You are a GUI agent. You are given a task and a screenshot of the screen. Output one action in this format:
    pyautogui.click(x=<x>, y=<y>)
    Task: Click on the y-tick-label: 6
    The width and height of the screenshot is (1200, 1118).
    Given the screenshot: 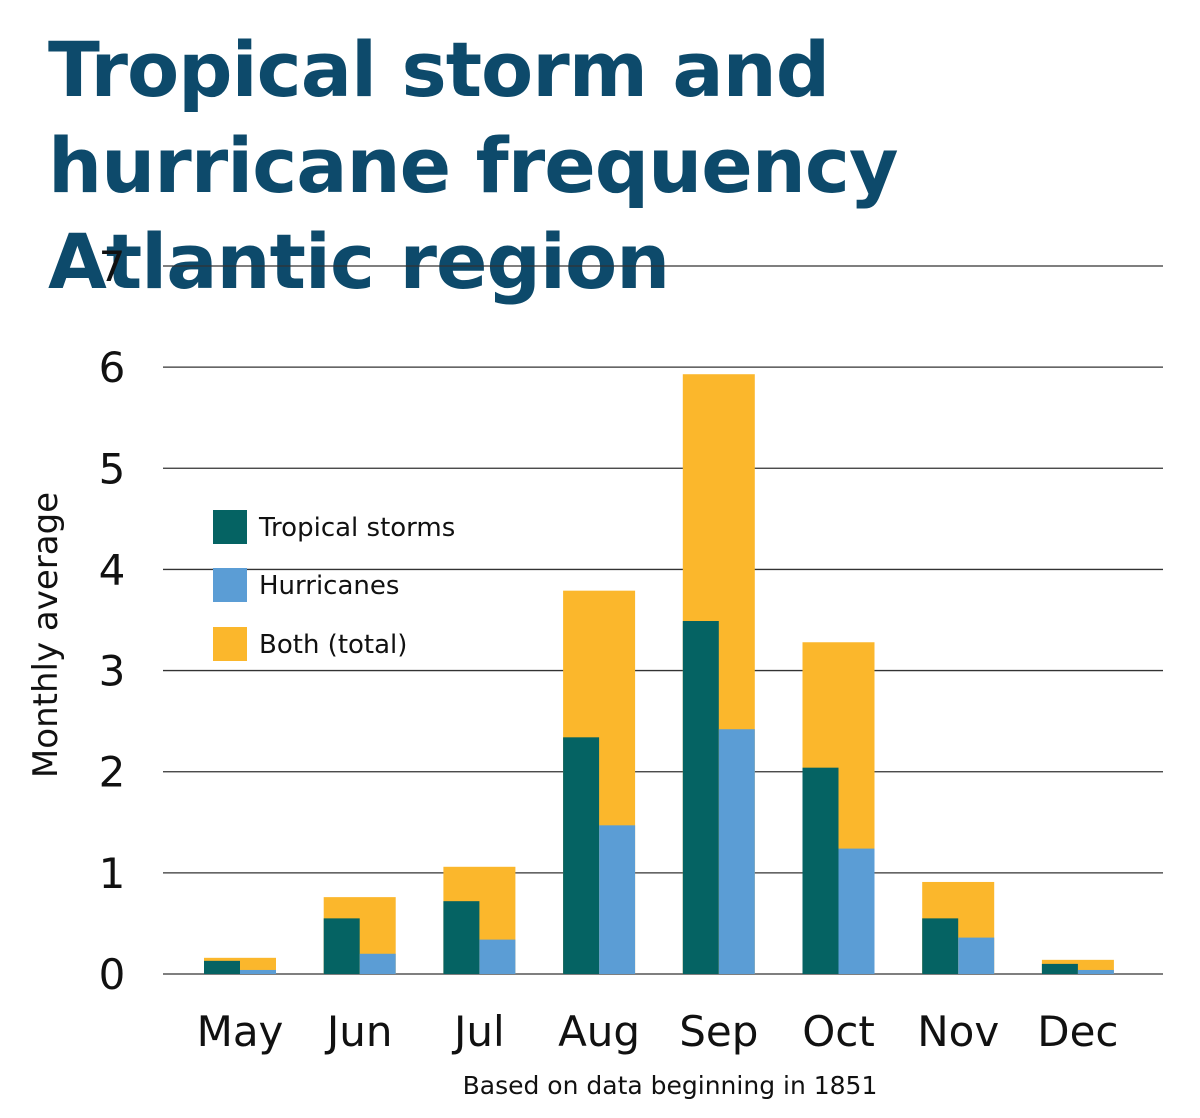 What is the action you would take?
    pyautogui.click(x=112, y=367)
    